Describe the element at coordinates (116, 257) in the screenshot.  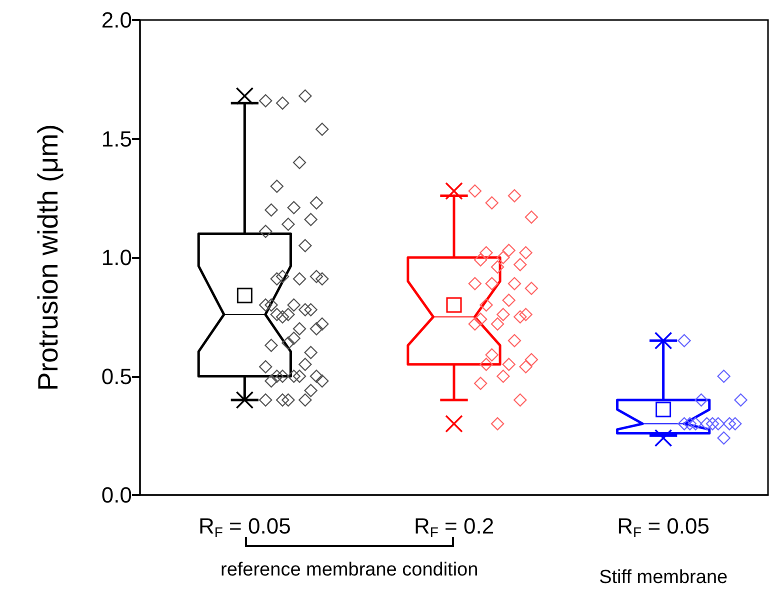
I see `y-tick-label: 1.0` at that location.